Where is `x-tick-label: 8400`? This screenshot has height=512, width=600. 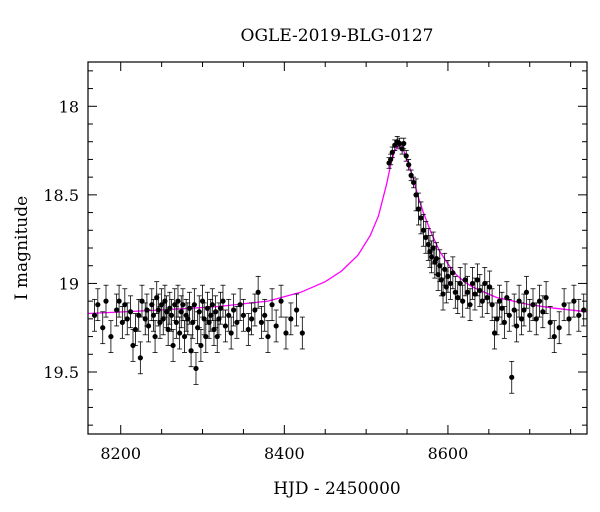 x-tick-label: 8400 is located at coordinates (284, 453).